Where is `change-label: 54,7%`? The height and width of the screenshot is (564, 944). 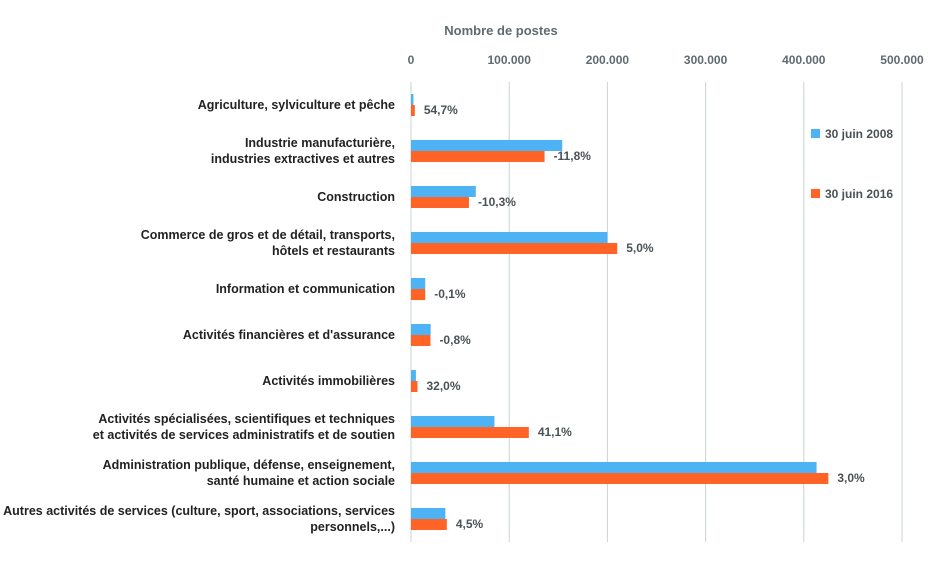
change-label: 54,7% is located at coordinates (441, 110).